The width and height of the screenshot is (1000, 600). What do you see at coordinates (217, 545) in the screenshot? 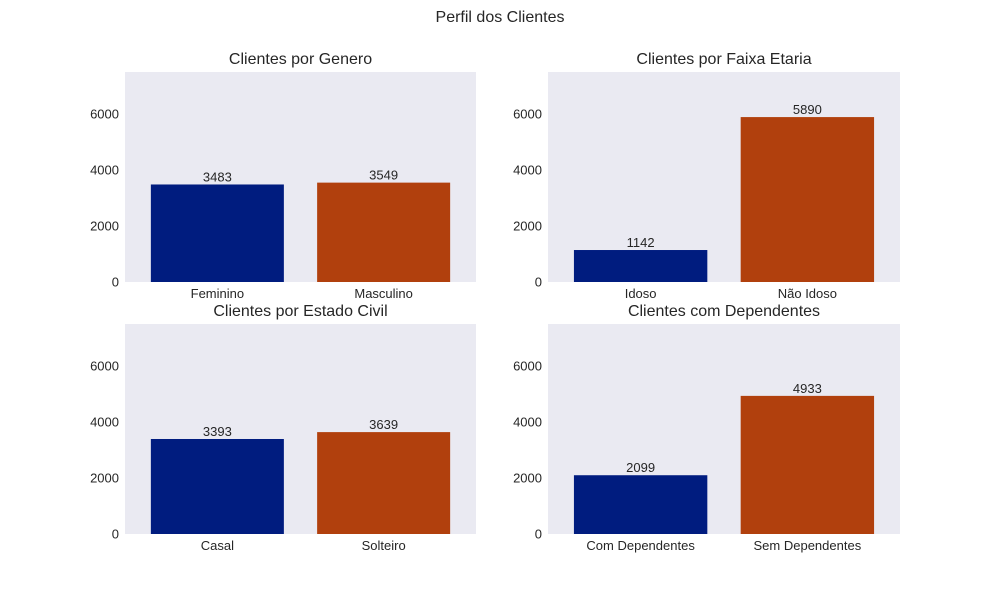
I see `x-tick-label: Casal` at bounding box center [217, 545].